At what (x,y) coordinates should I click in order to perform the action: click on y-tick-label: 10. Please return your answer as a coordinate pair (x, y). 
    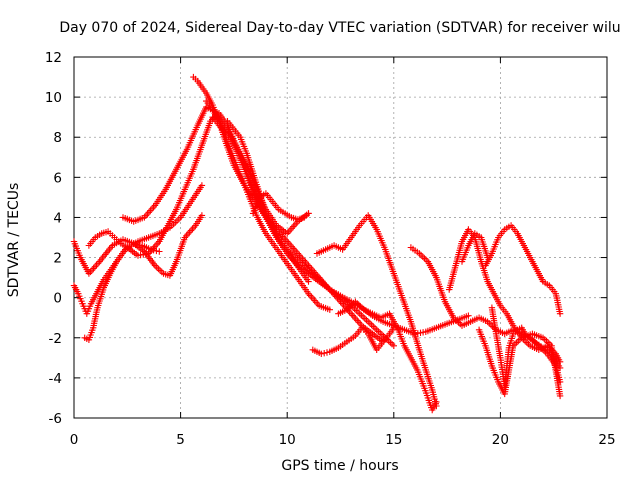
    Looking at the image, I should click on (53, 98).